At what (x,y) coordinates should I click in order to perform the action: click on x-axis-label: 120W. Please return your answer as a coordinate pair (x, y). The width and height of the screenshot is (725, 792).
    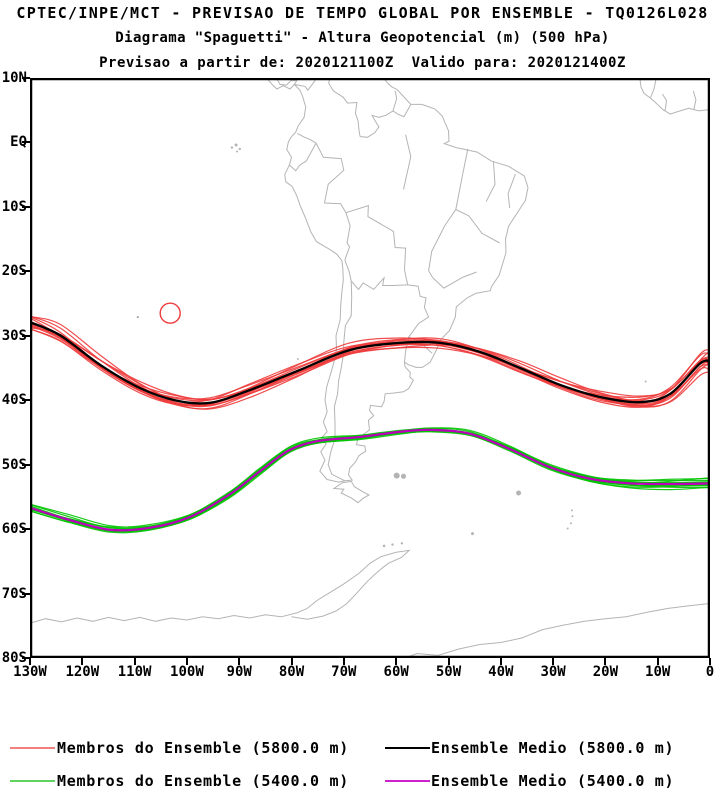
    Looking at the image, I should click on (82, 672).